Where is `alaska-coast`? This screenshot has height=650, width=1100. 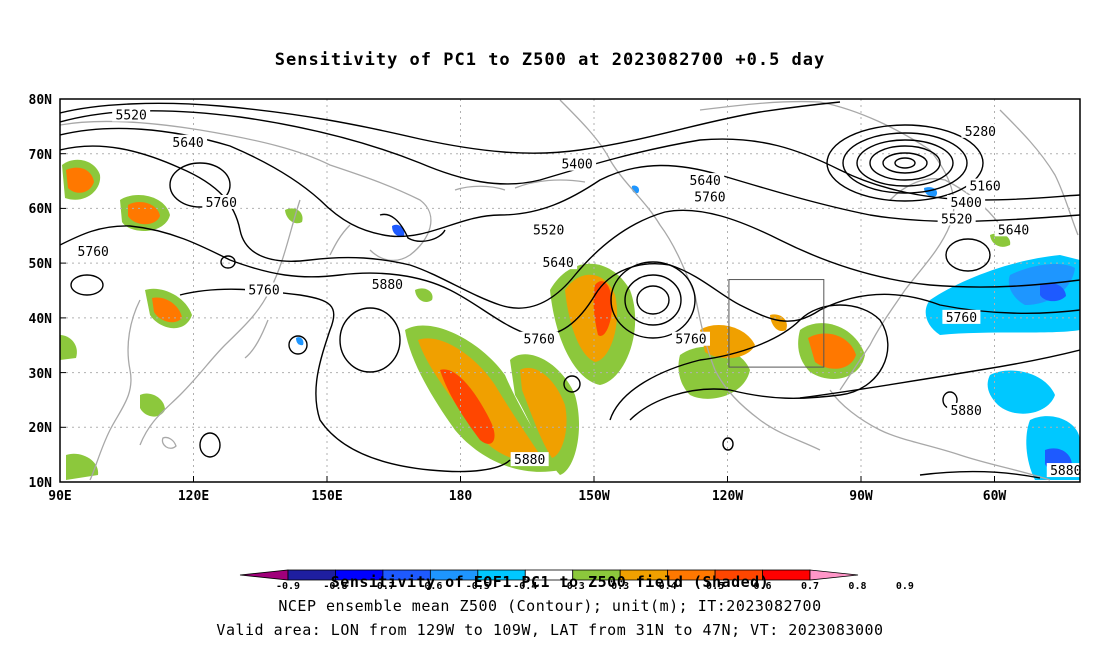
alaska-coast is located at coordinates (550, 184).